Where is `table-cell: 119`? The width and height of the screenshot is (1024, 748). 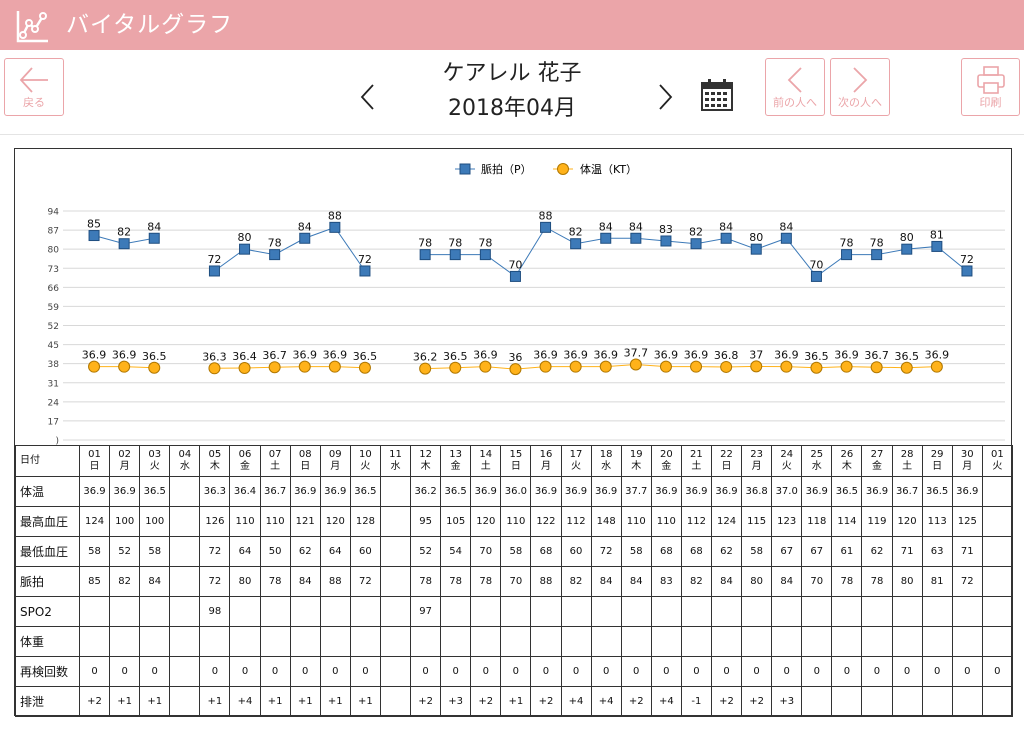 table-cell: 119 is located at coordinates (877, 521).